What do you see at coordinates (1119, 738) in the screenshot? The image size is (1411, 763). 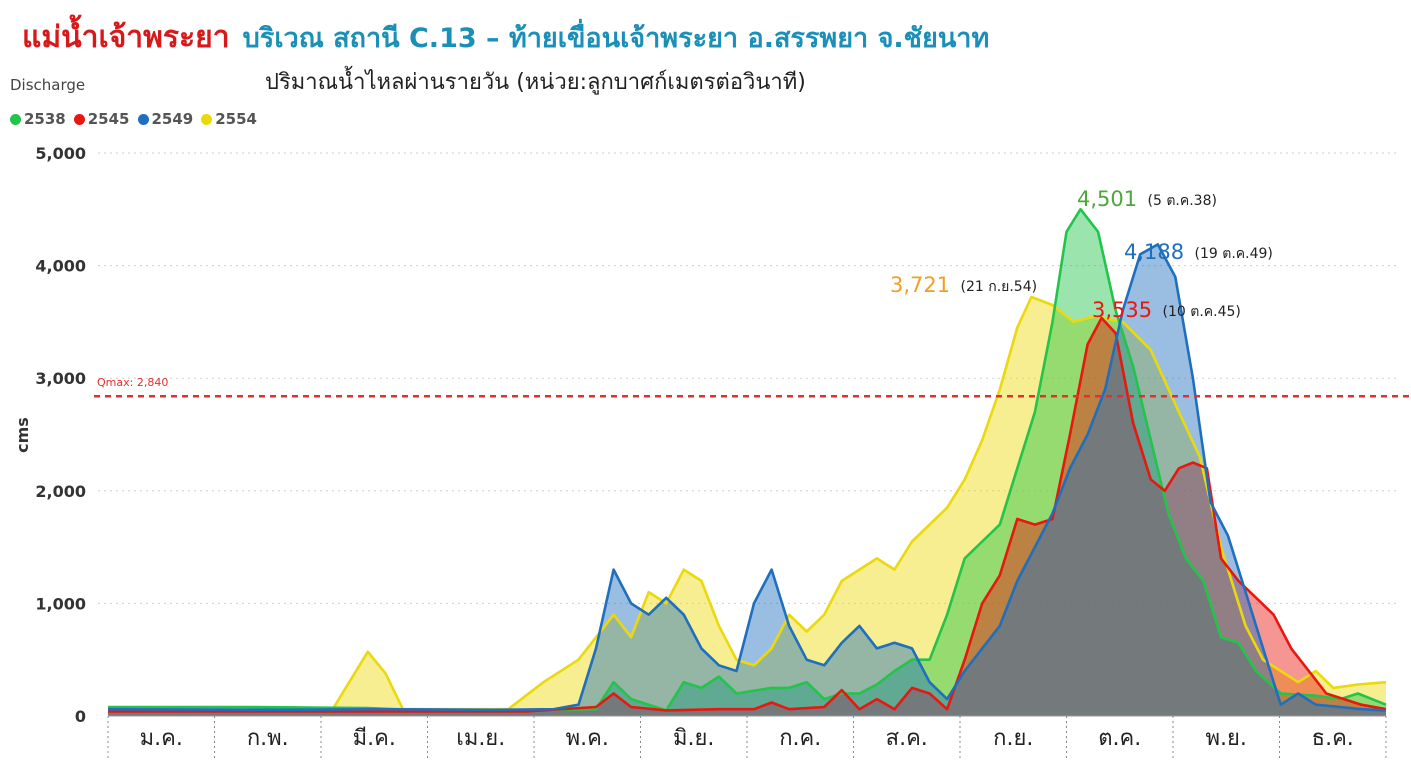 I see `x-tick-label: ต.ค.` at bounding box center [1119, 738].